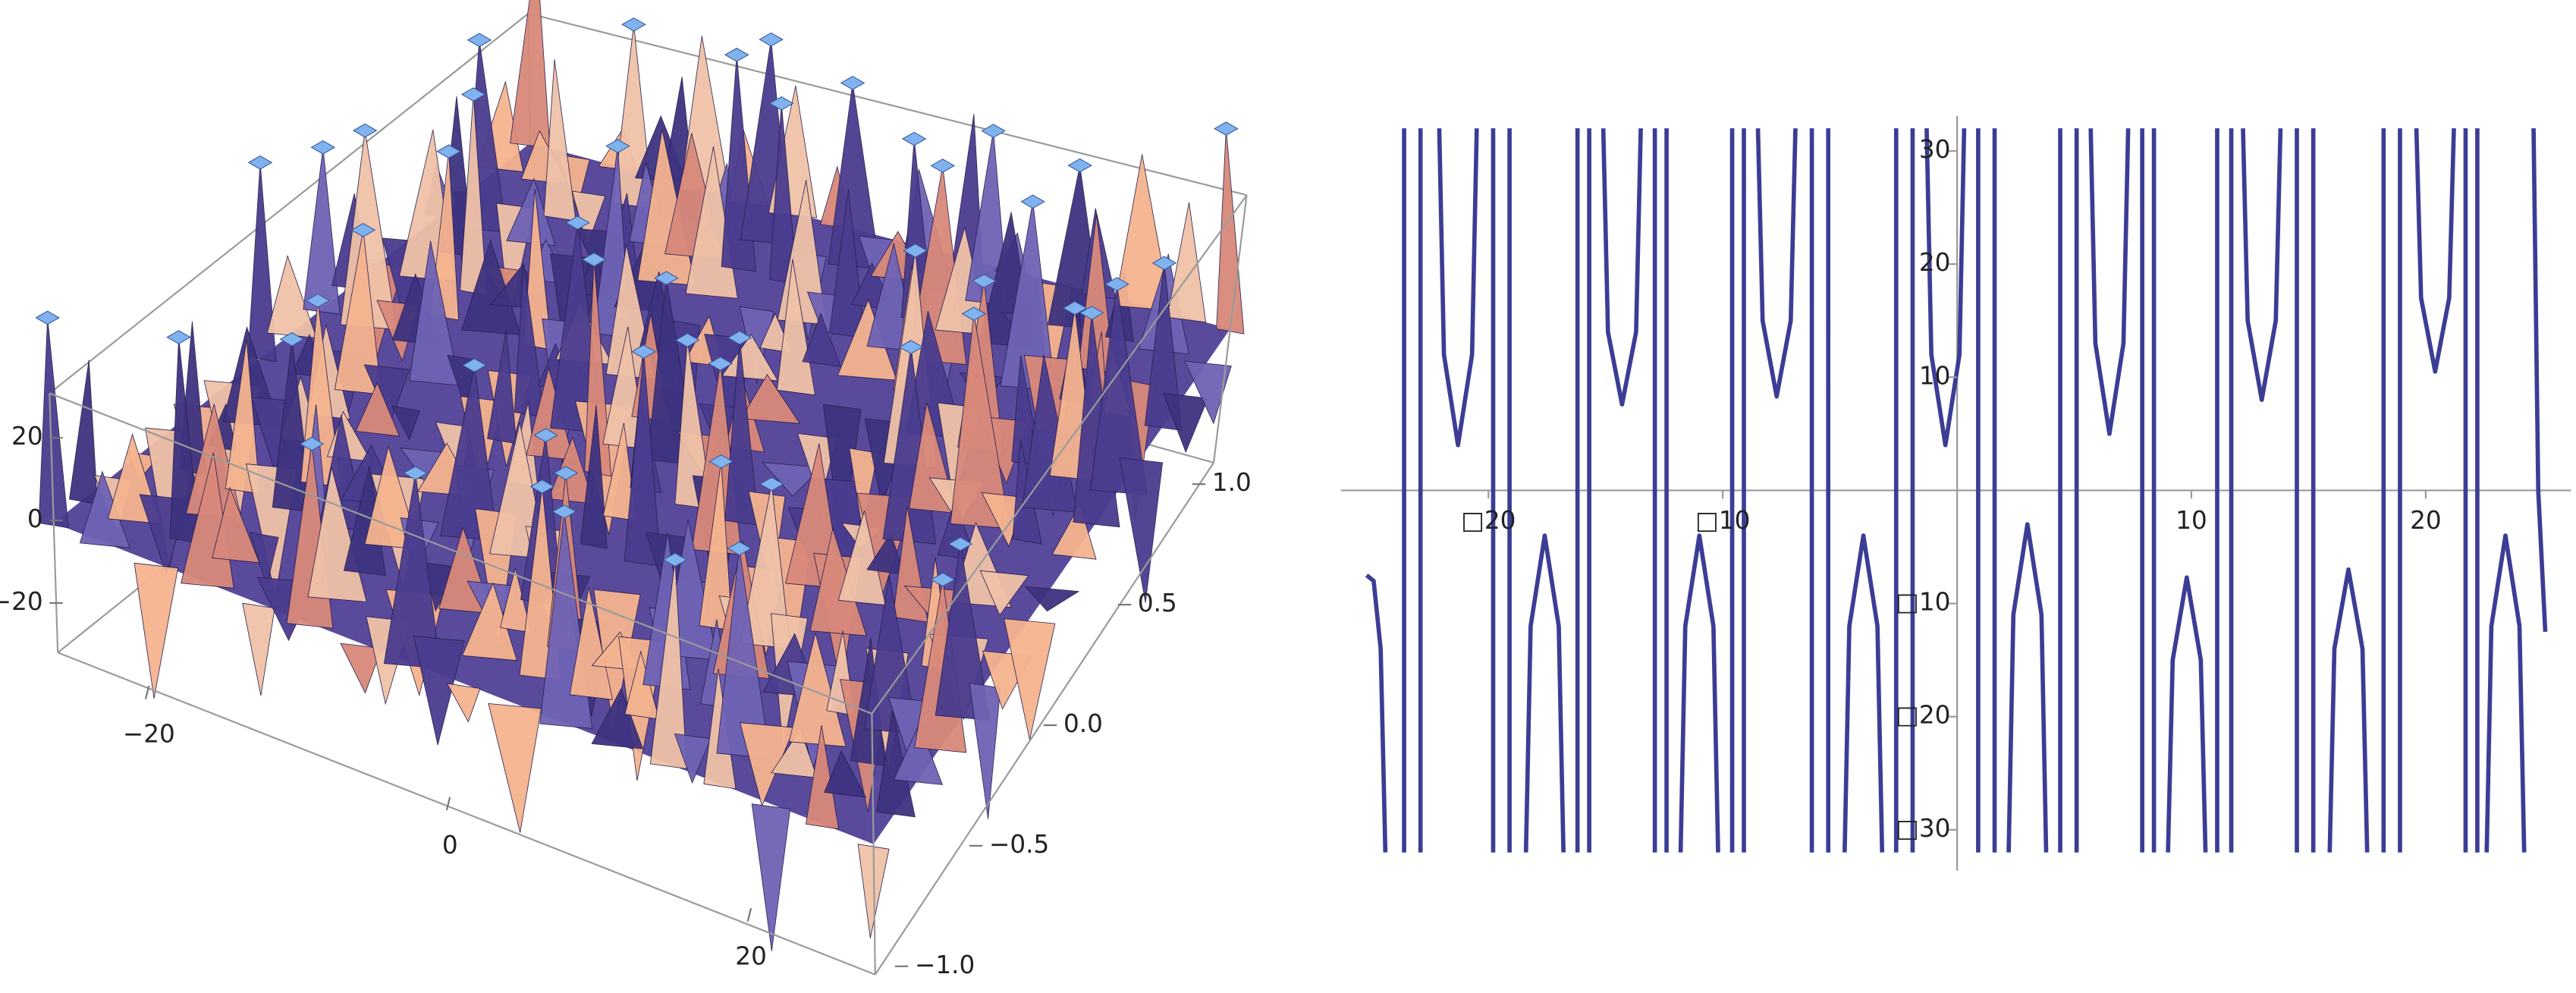 This screenshot has height=993, width=2576. Describe the element at coordinates (149, 733) in the screenshot. I see `x-tick-label: −20` at that location.